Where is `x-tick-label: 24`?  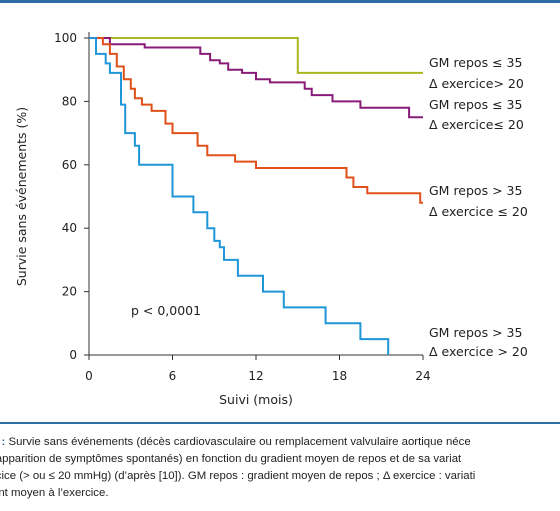 x-tick-label: 24 is located at coordinates (422, 376).